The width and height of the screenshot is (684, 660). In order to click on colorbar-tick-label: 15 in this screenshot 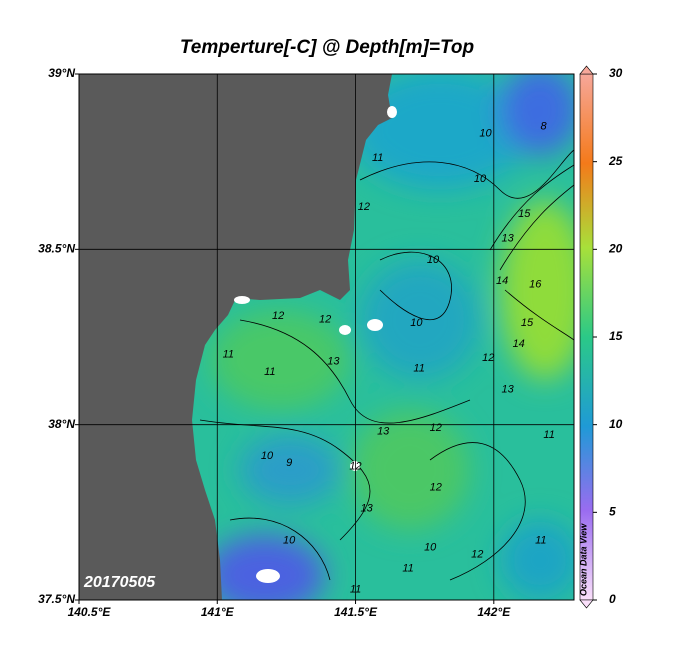, I will do `click(616, 336)`.